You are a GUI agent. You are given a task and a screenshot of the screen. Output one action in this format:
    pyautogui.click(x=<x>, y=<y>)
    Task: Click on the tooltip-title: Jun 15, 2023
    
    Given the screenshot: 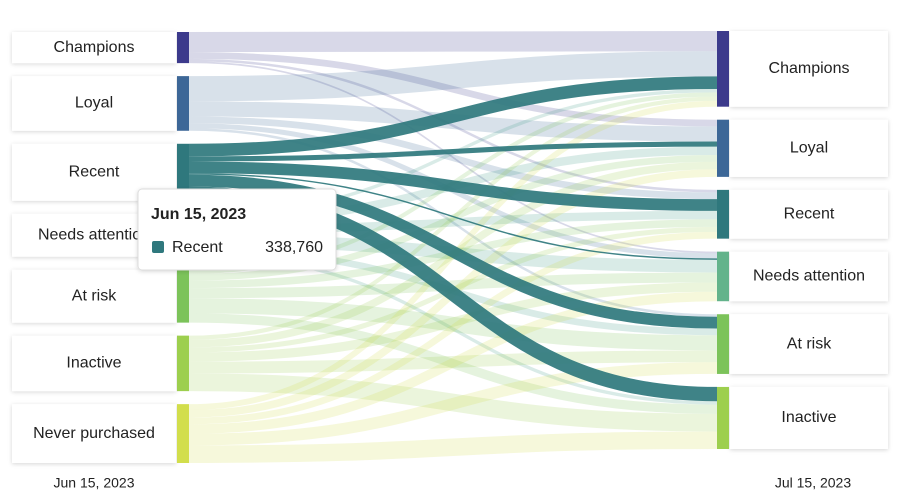 What is the action you would take?
    pyautogui.click(x=198, y=214)
    